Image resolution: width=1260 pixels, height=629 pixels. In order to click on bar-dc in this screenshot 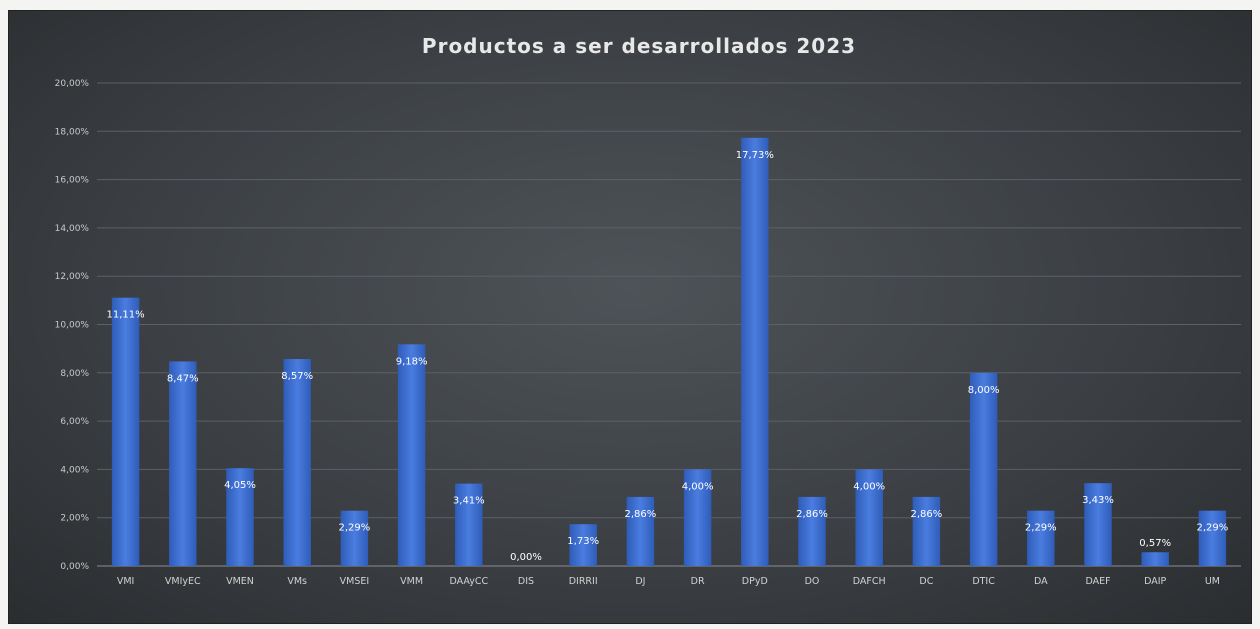, I will do `click(926, 531)`.